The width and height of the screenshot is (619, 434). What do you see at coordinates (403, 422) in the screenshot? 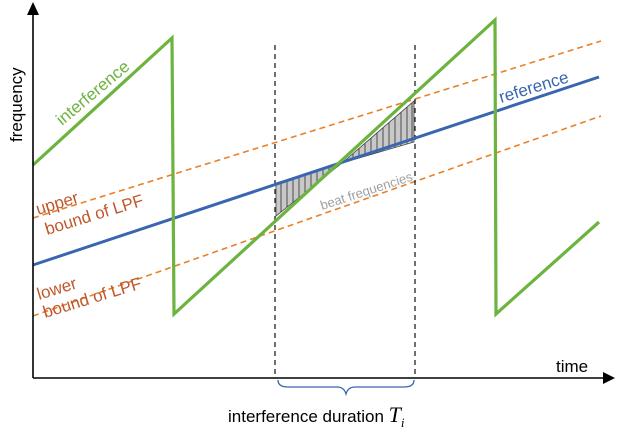
I see `duration-subscript: i` at bounding box center [403, 422].